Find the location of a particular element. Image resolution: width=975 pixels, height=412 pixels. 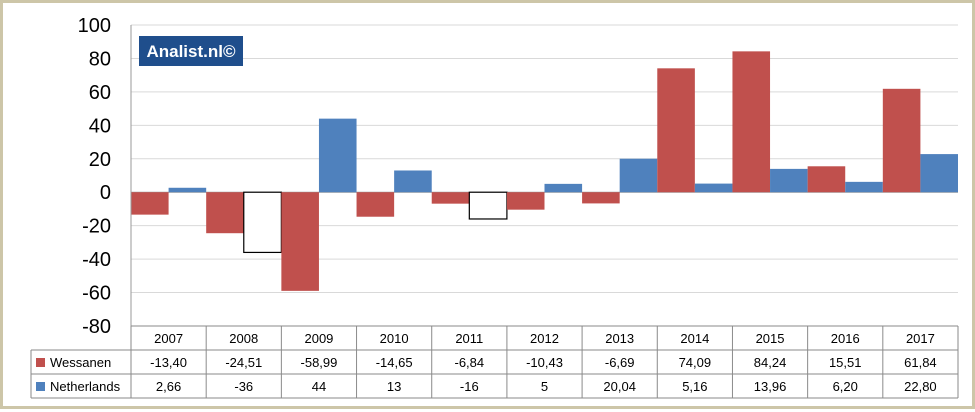

y-tick-label: 20 is located at coordinates (100, 160).